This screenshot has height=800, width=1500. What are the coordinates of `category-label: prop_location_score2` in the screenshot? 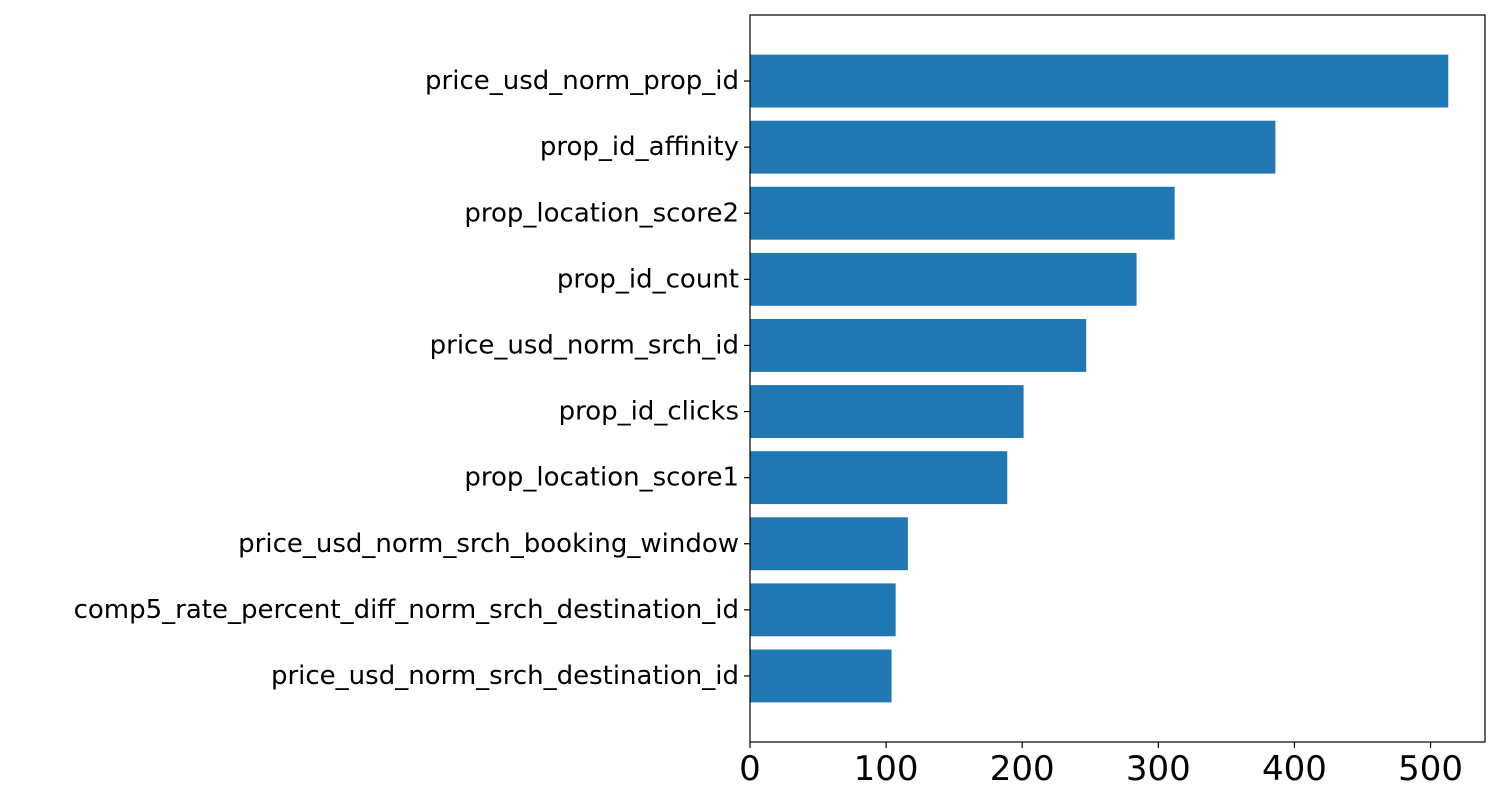 It's located at (601, 213).